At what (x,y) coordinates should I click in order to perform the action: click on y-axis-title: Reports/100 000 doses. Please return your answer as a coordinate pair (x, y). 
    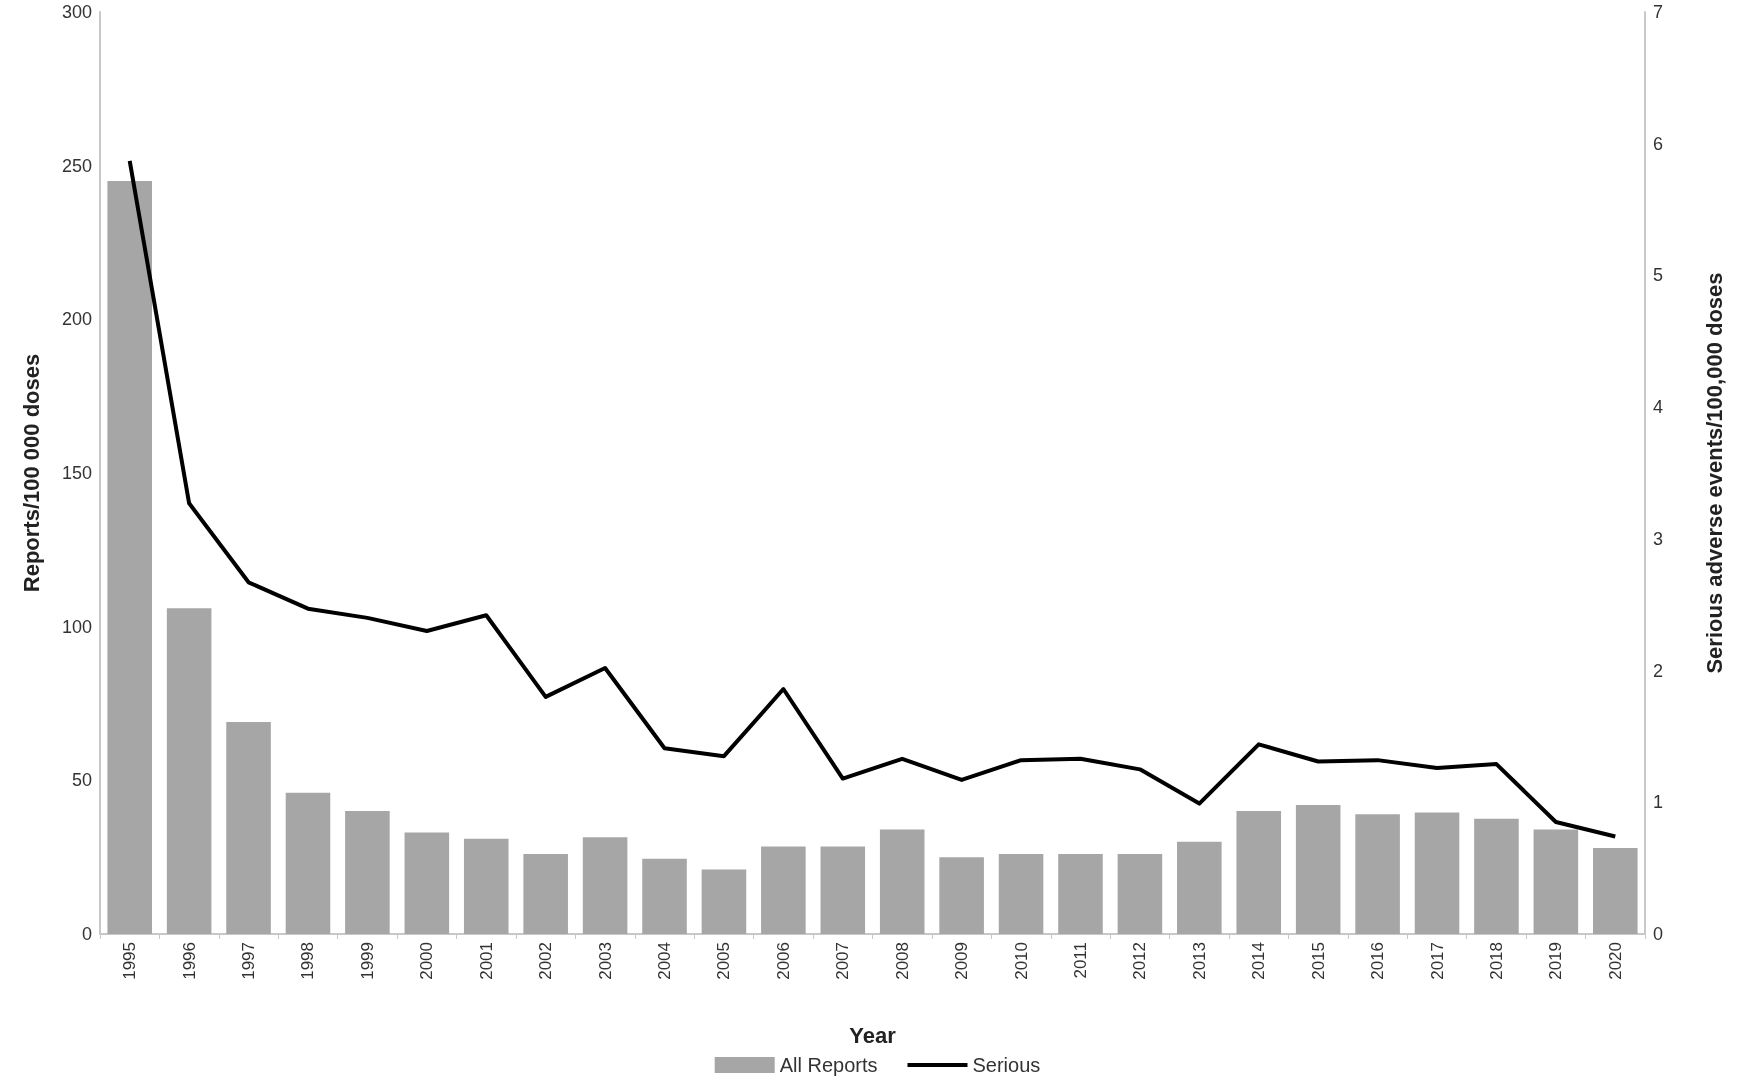
    Looking at the image, I should click on (31, 473).